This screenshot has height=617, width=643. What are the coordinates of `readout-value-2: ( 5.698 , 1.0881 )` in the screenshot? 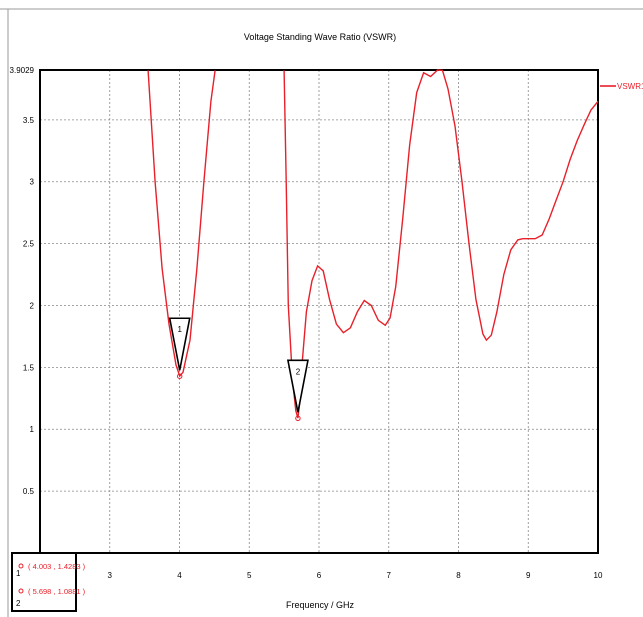 It's located at (57, 591).